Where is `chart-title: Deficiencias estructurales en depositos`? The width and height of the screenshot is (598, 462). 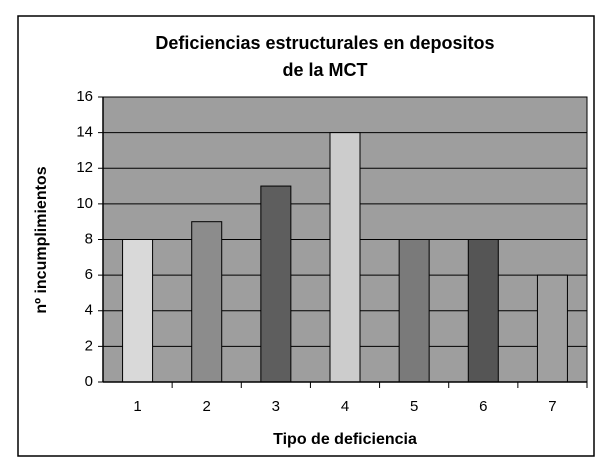 chart-title: Deficiencias estructurales en depositos is located at coordinates (324, 43).